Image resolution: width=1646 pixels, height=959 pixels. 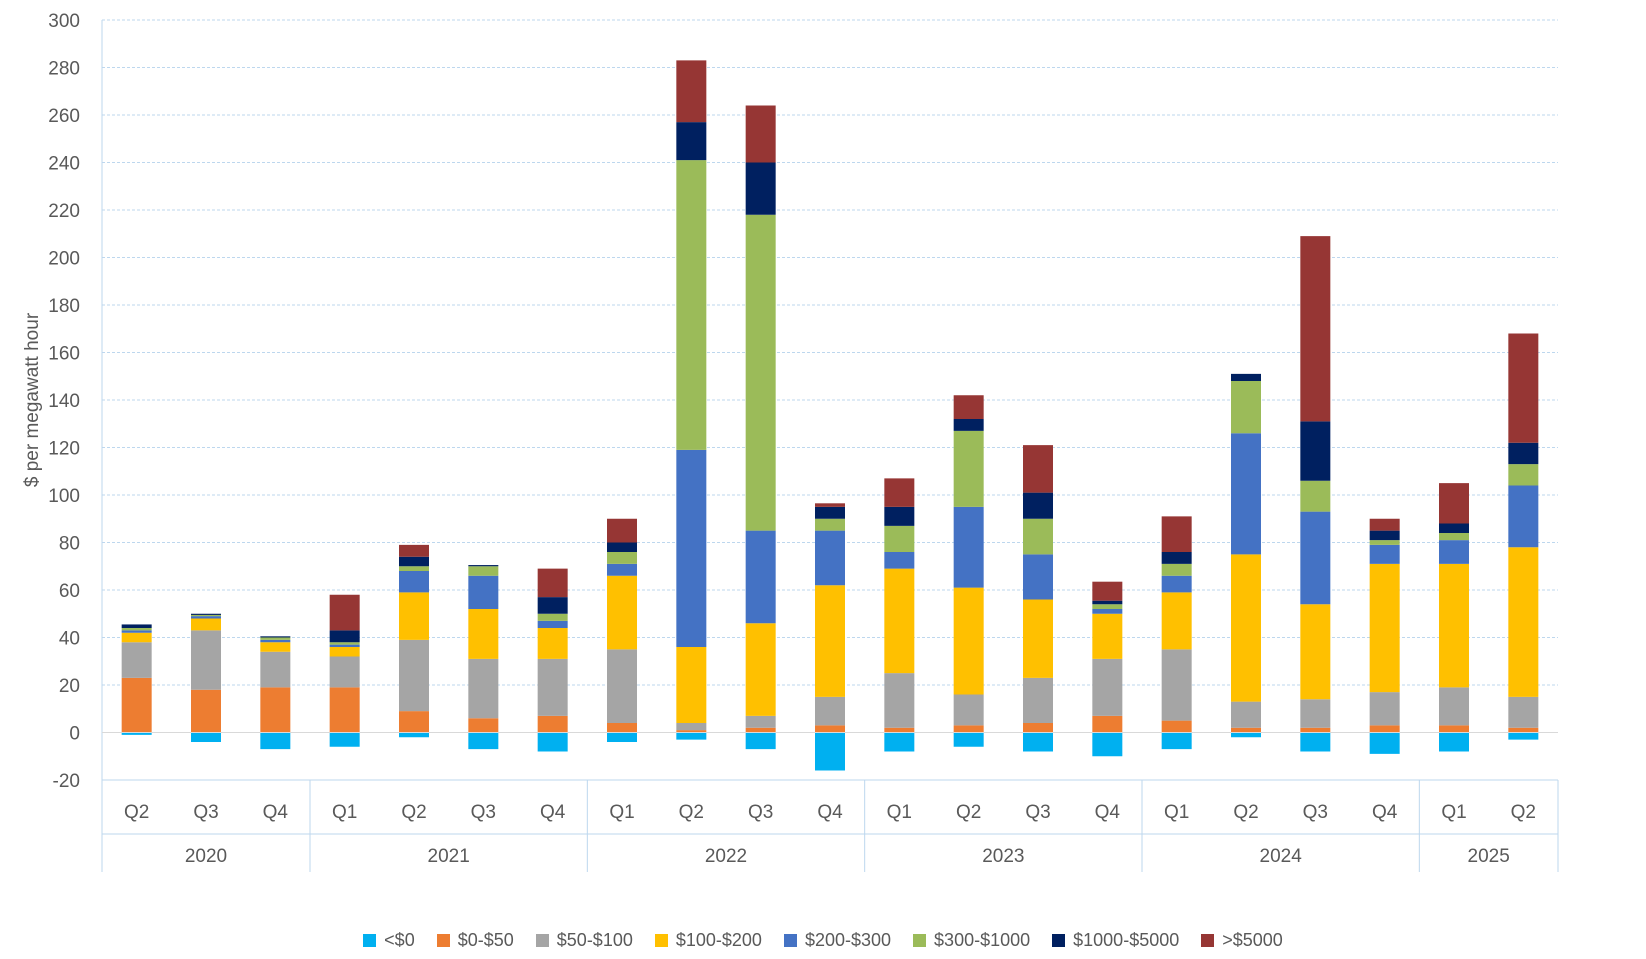 I want to click on legend-item: $100-$200, so click(x=708, y=940).